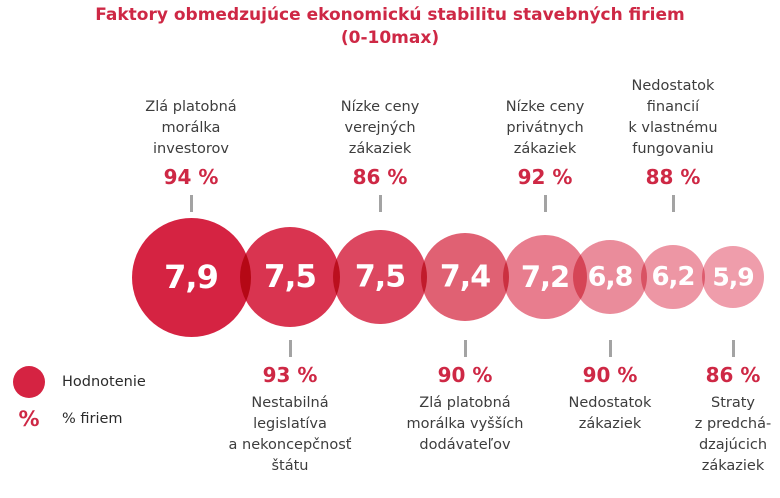  I want to click on legend-percent-label: % firiem, so click(92, 419).